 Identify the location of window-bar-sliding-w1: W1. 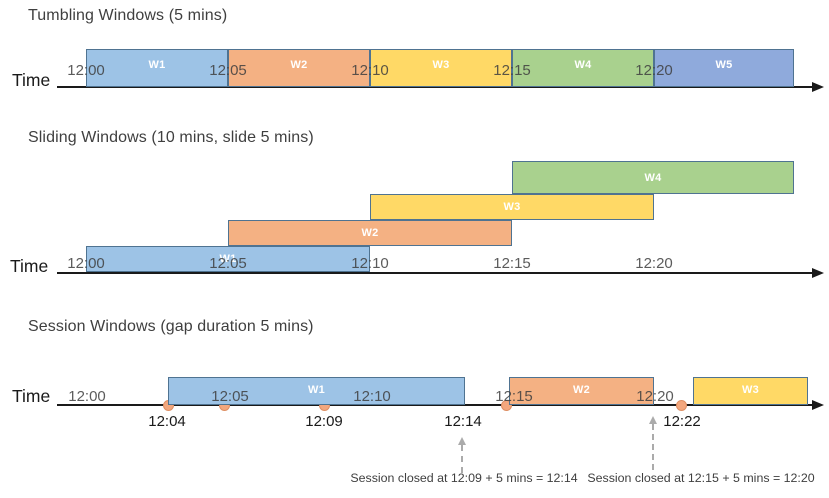
(228, 259).